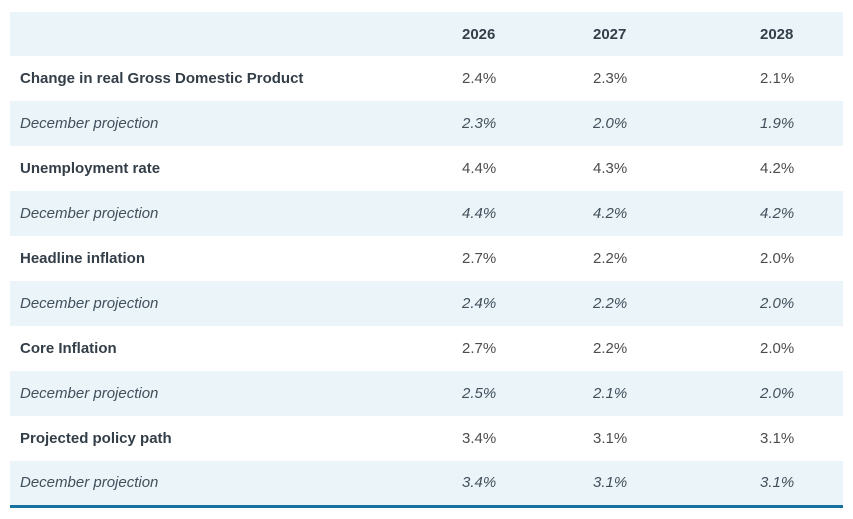 This screenshot has width=853, height=519. Describe the element at coordinates (83, 258) in the screenshot. I see `row-label: Headline inflation` at that location.